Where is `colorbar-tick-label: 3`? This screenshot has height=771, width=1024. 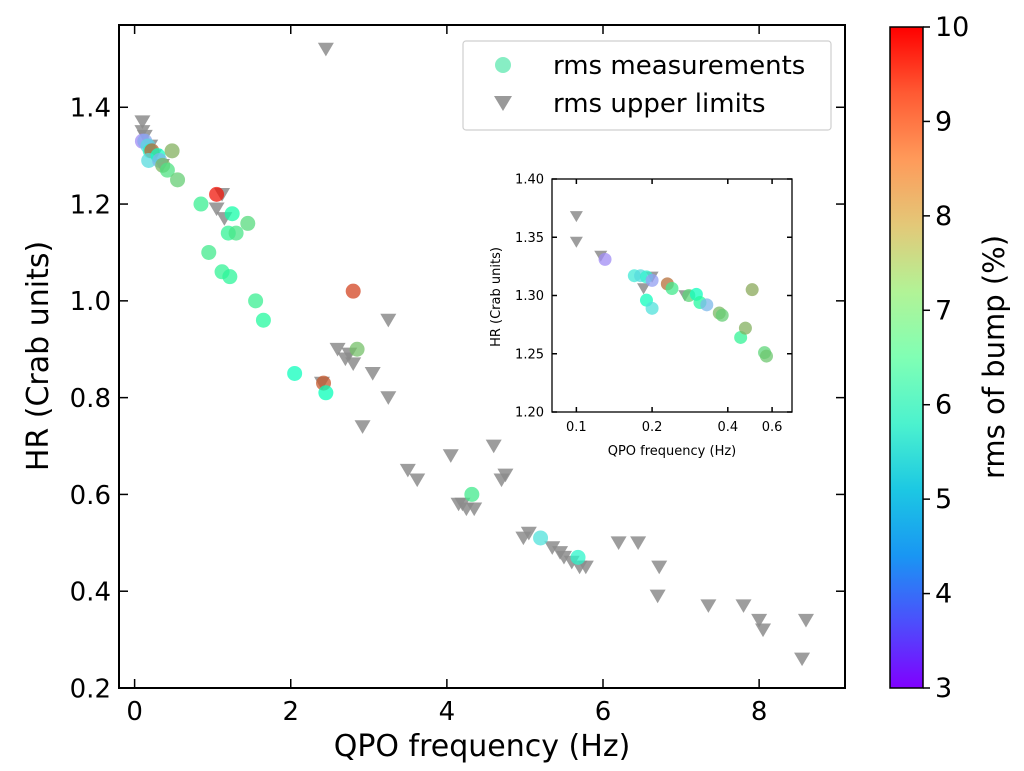
colorbar-tick-label: 3 is located at coordinates (943, 688).